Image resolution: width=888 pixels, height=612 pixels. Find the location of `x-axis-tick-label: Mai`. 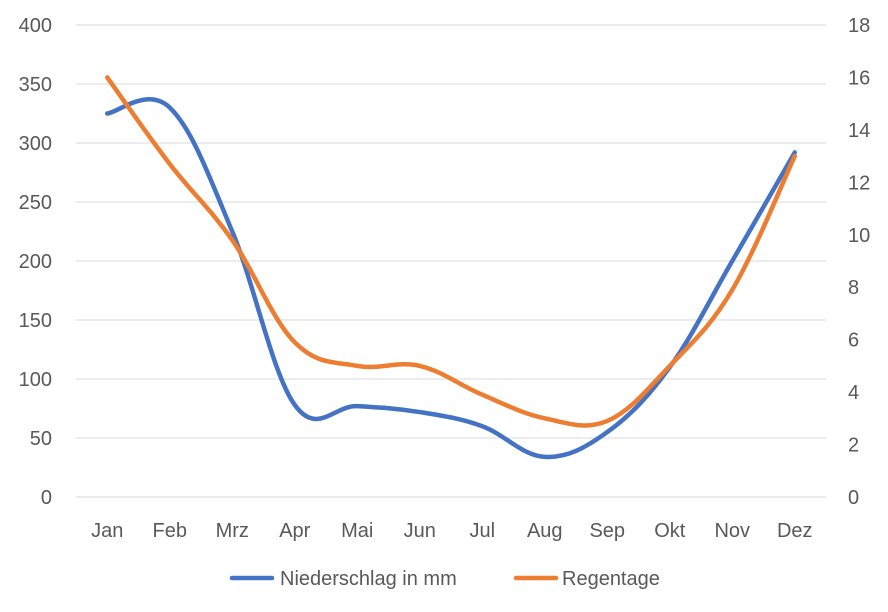

x-axis-tick-label: Mai is located at coordinates (357, 531).